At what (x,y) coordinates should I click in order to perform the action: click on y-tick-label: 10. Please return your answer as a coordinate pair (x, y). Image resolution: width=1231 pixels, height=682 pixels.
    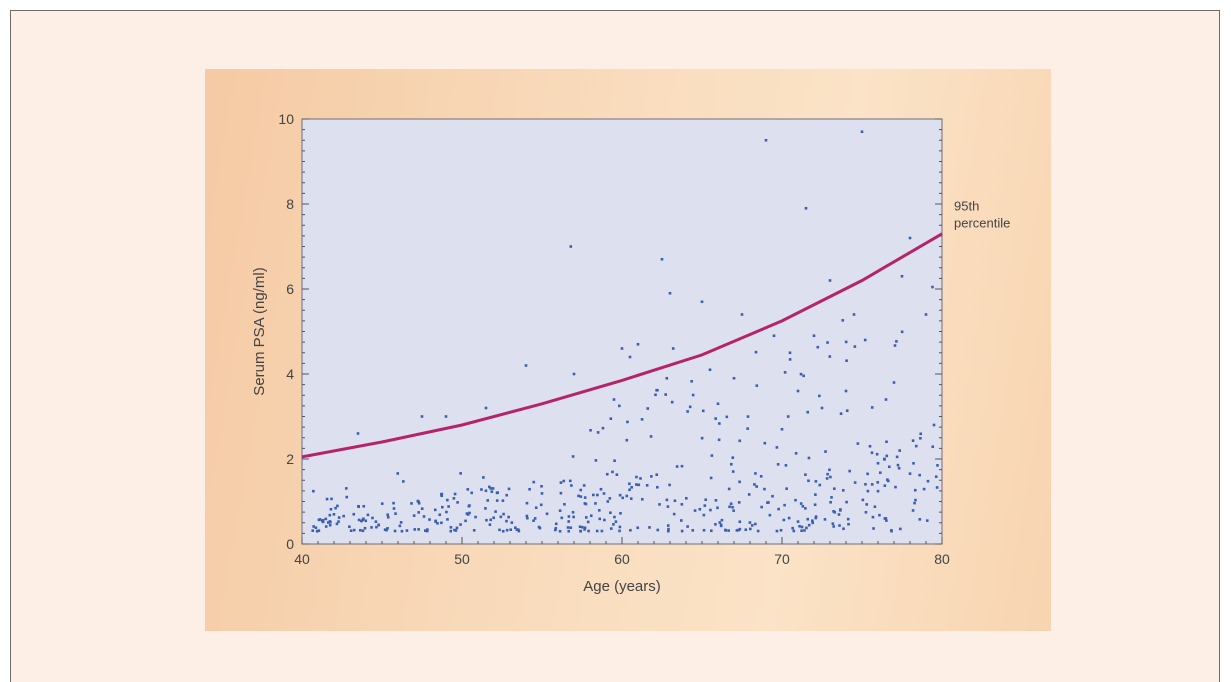
    Looking at the image, I should click on (286, 119).